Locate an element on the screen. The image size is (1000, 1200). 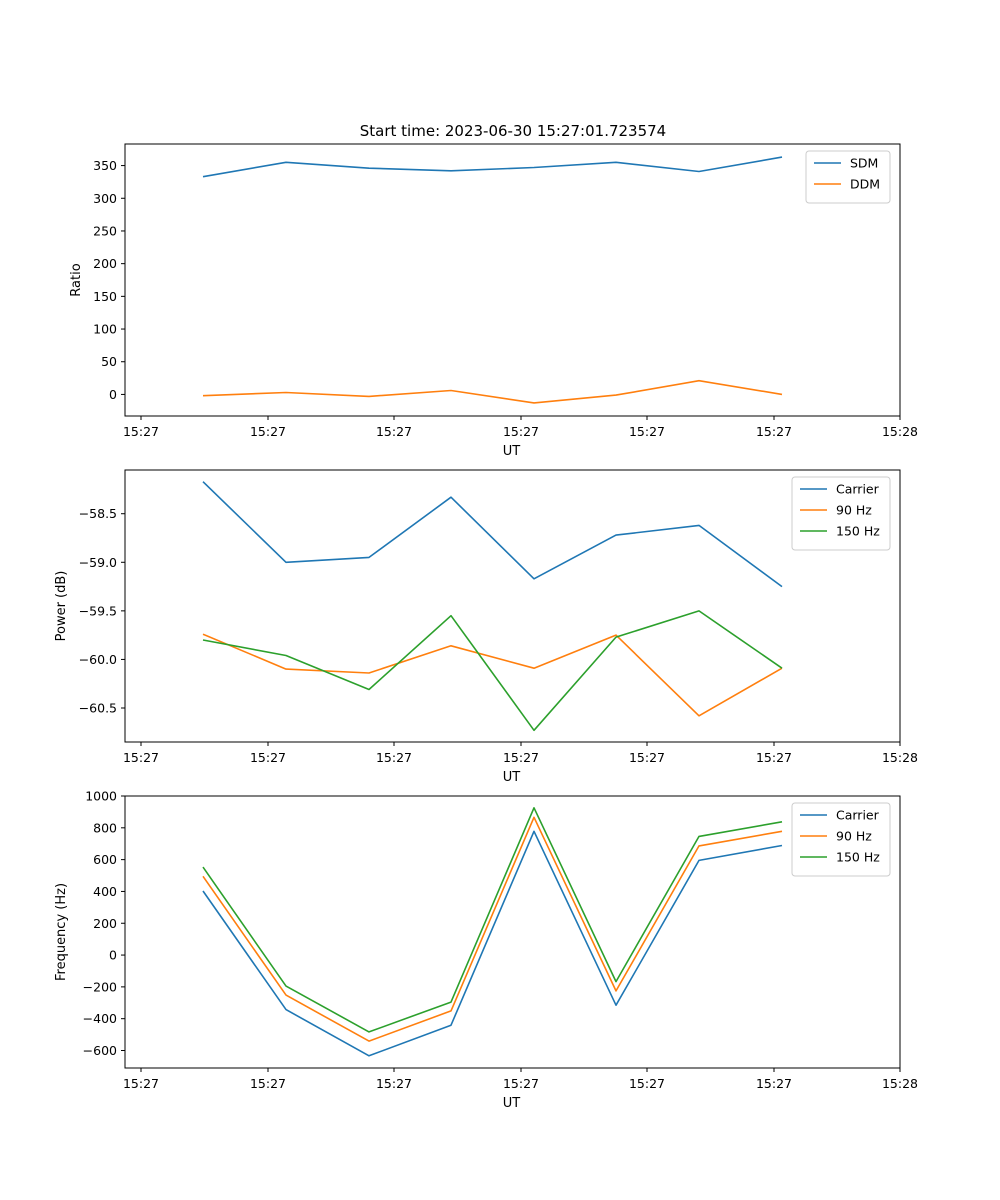
y-axis-label: Frequency (Hz) is located at coordinates (61, 932).